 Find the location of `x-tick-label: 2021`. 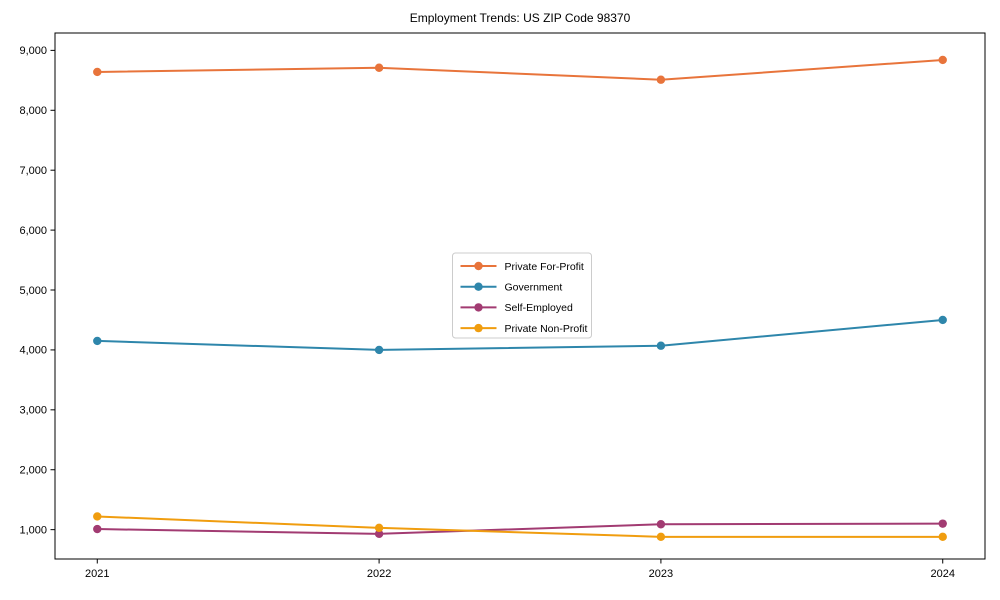

x-tick-label: 2021 is located at coordinates (97, 574).